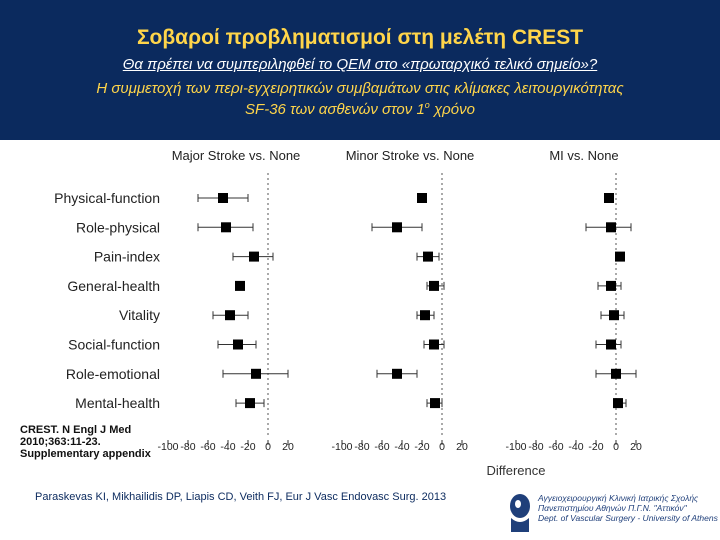 The width and height of the screenshot is (720, 540). I want to click on category-label: Mental-health, so click(117, 403).